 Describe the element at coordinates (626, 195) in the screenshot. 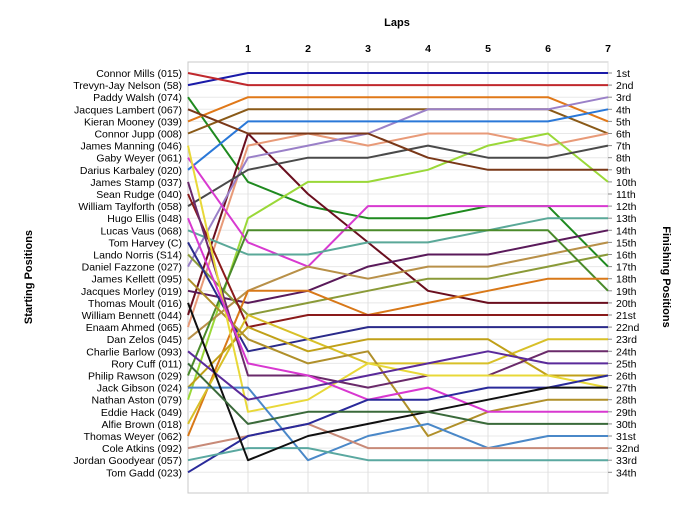

I see `finishing-position-label: 11th` at that location.